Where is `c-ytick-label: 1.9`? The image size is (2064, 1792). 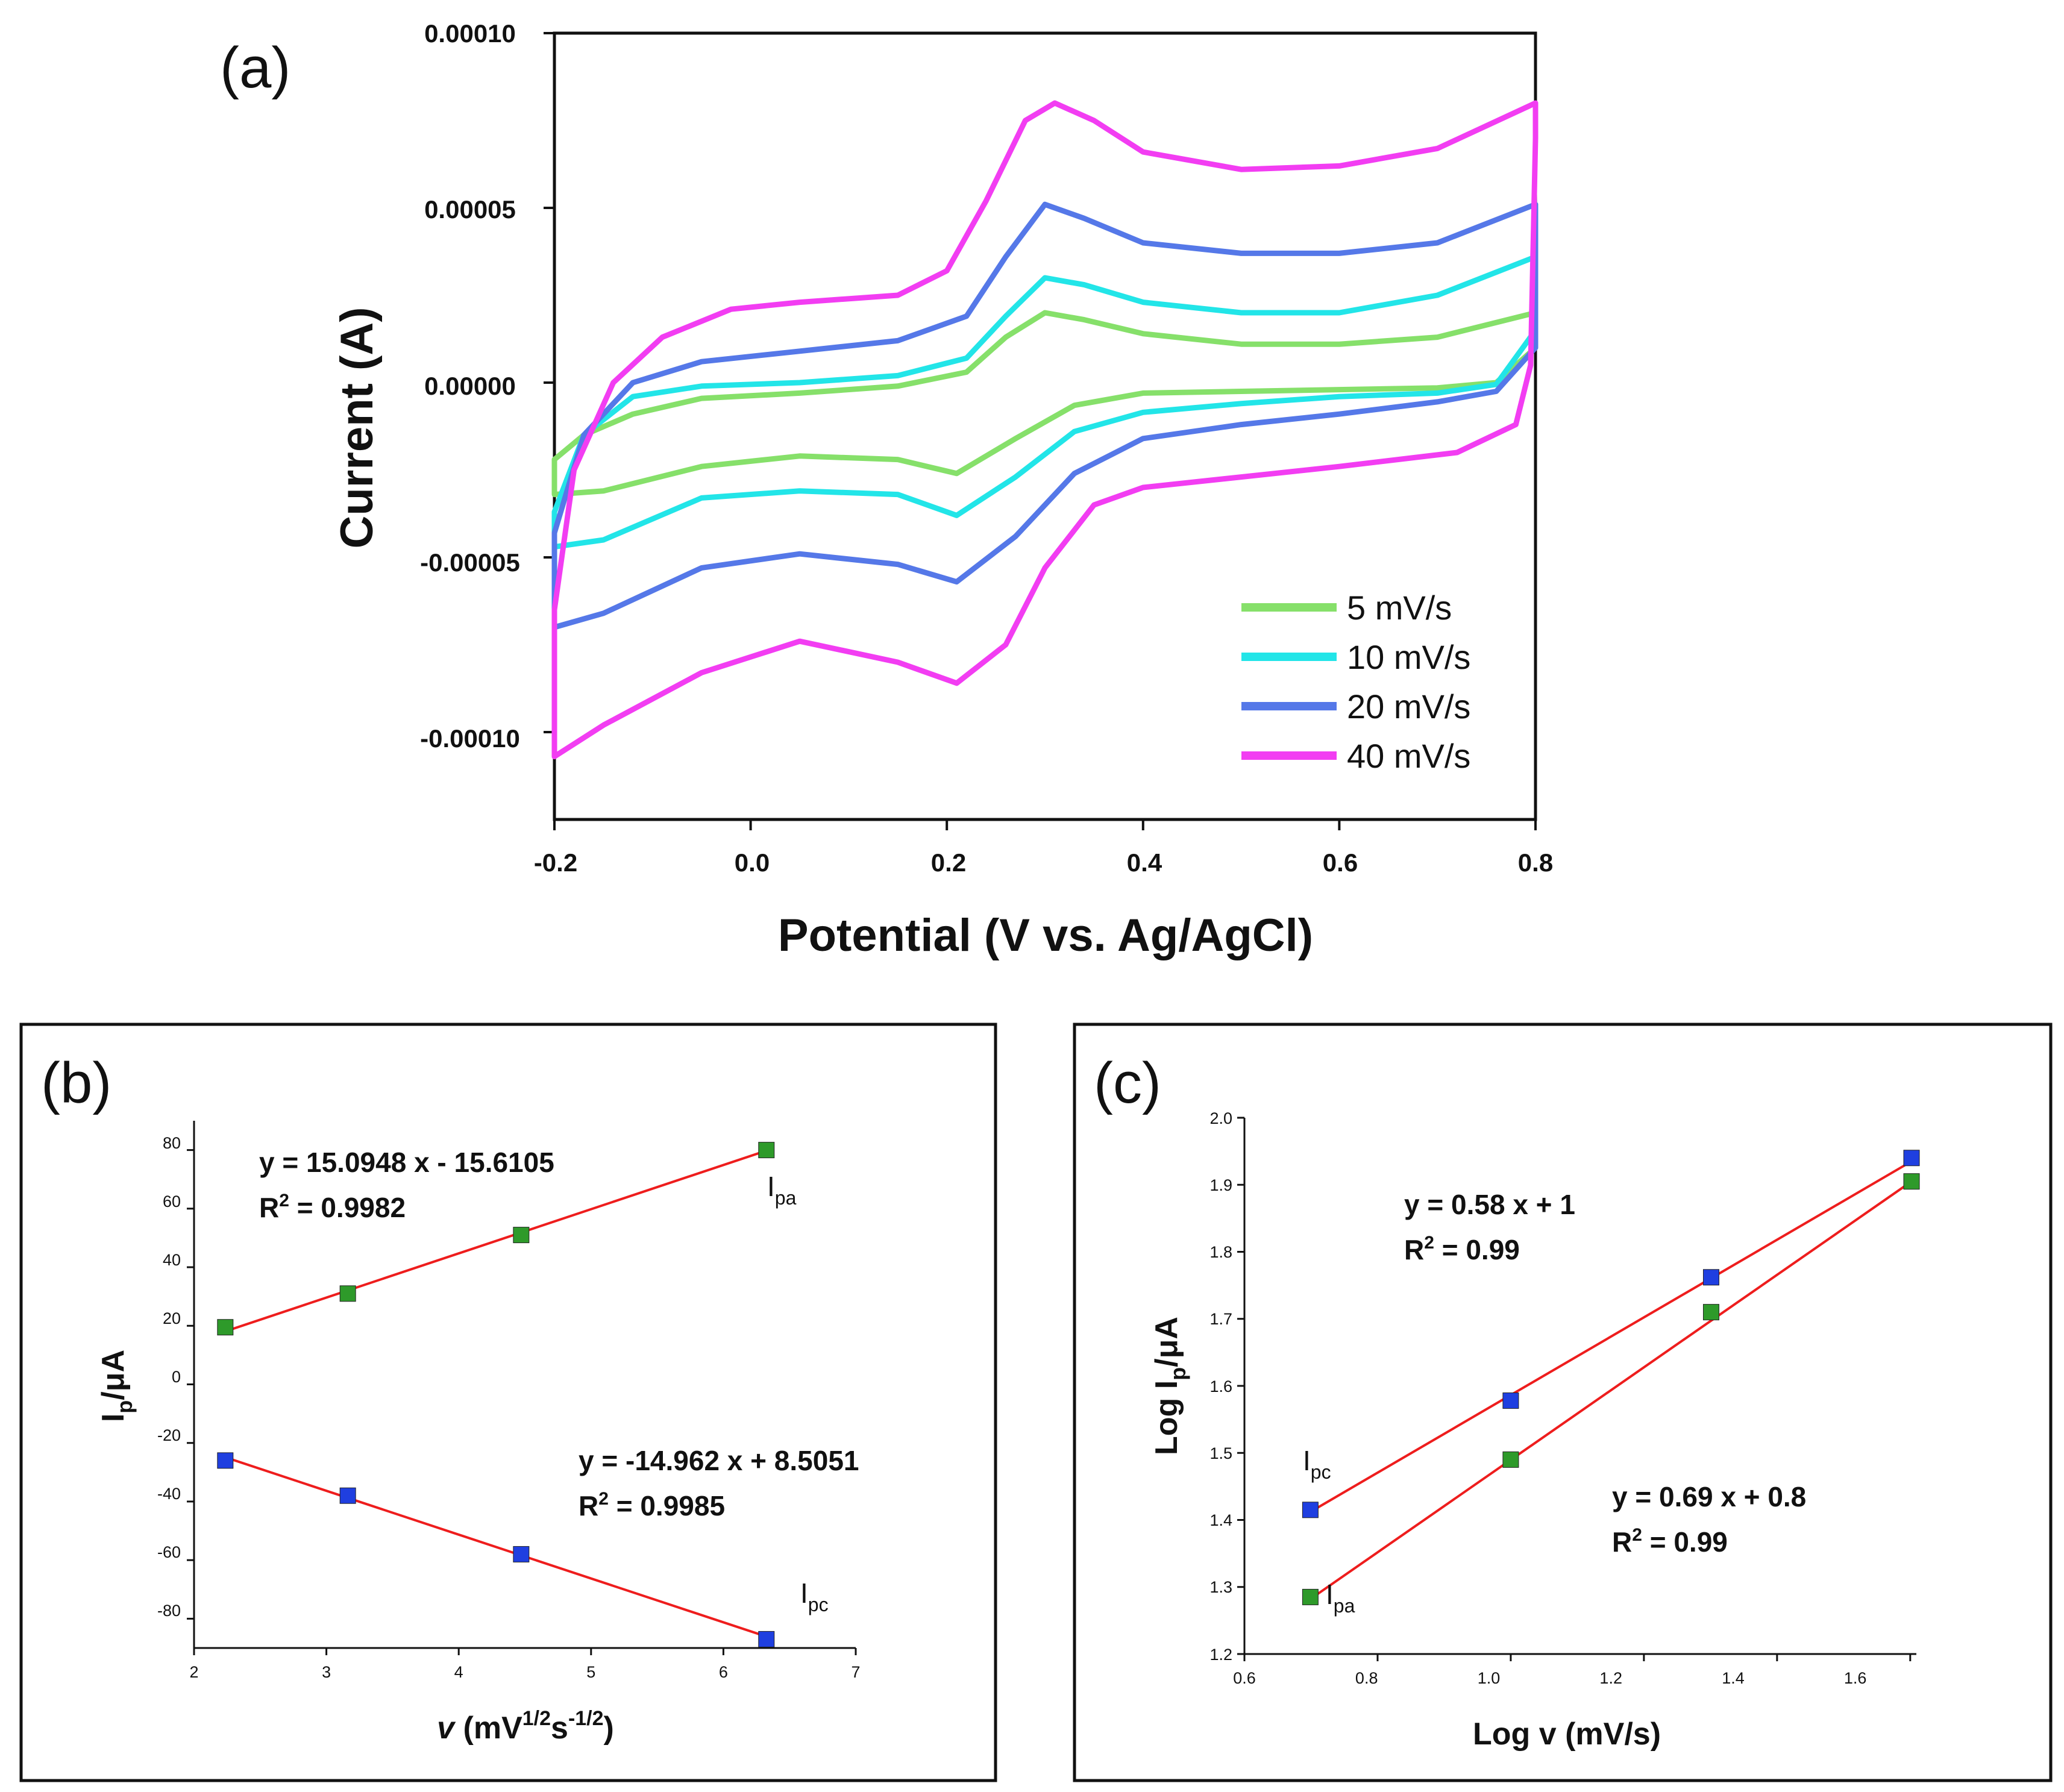 c-ytick-label: 1.9 is located at coordinates (1220, 1185).